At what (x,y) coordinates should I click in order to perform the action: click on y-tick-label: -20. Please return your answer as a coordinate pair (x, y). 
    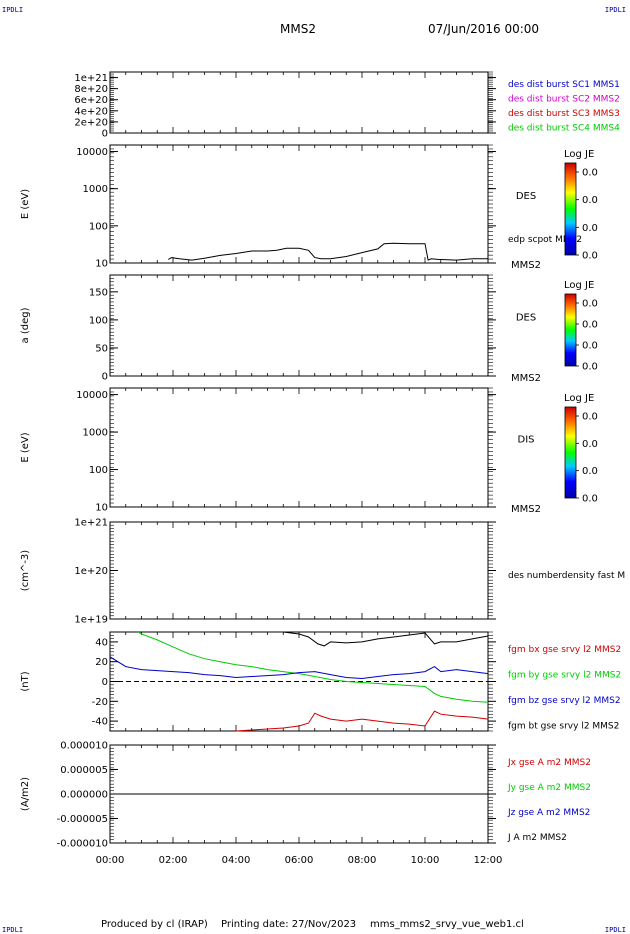
    Looking at the image, I should click on (100, 702).